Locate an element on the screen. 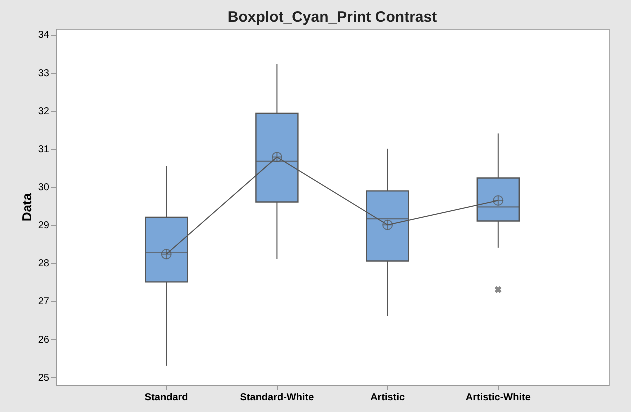 This screenshot has height=412, width=631. x-tick-label: Artistic is located at coordinates (388, 398).